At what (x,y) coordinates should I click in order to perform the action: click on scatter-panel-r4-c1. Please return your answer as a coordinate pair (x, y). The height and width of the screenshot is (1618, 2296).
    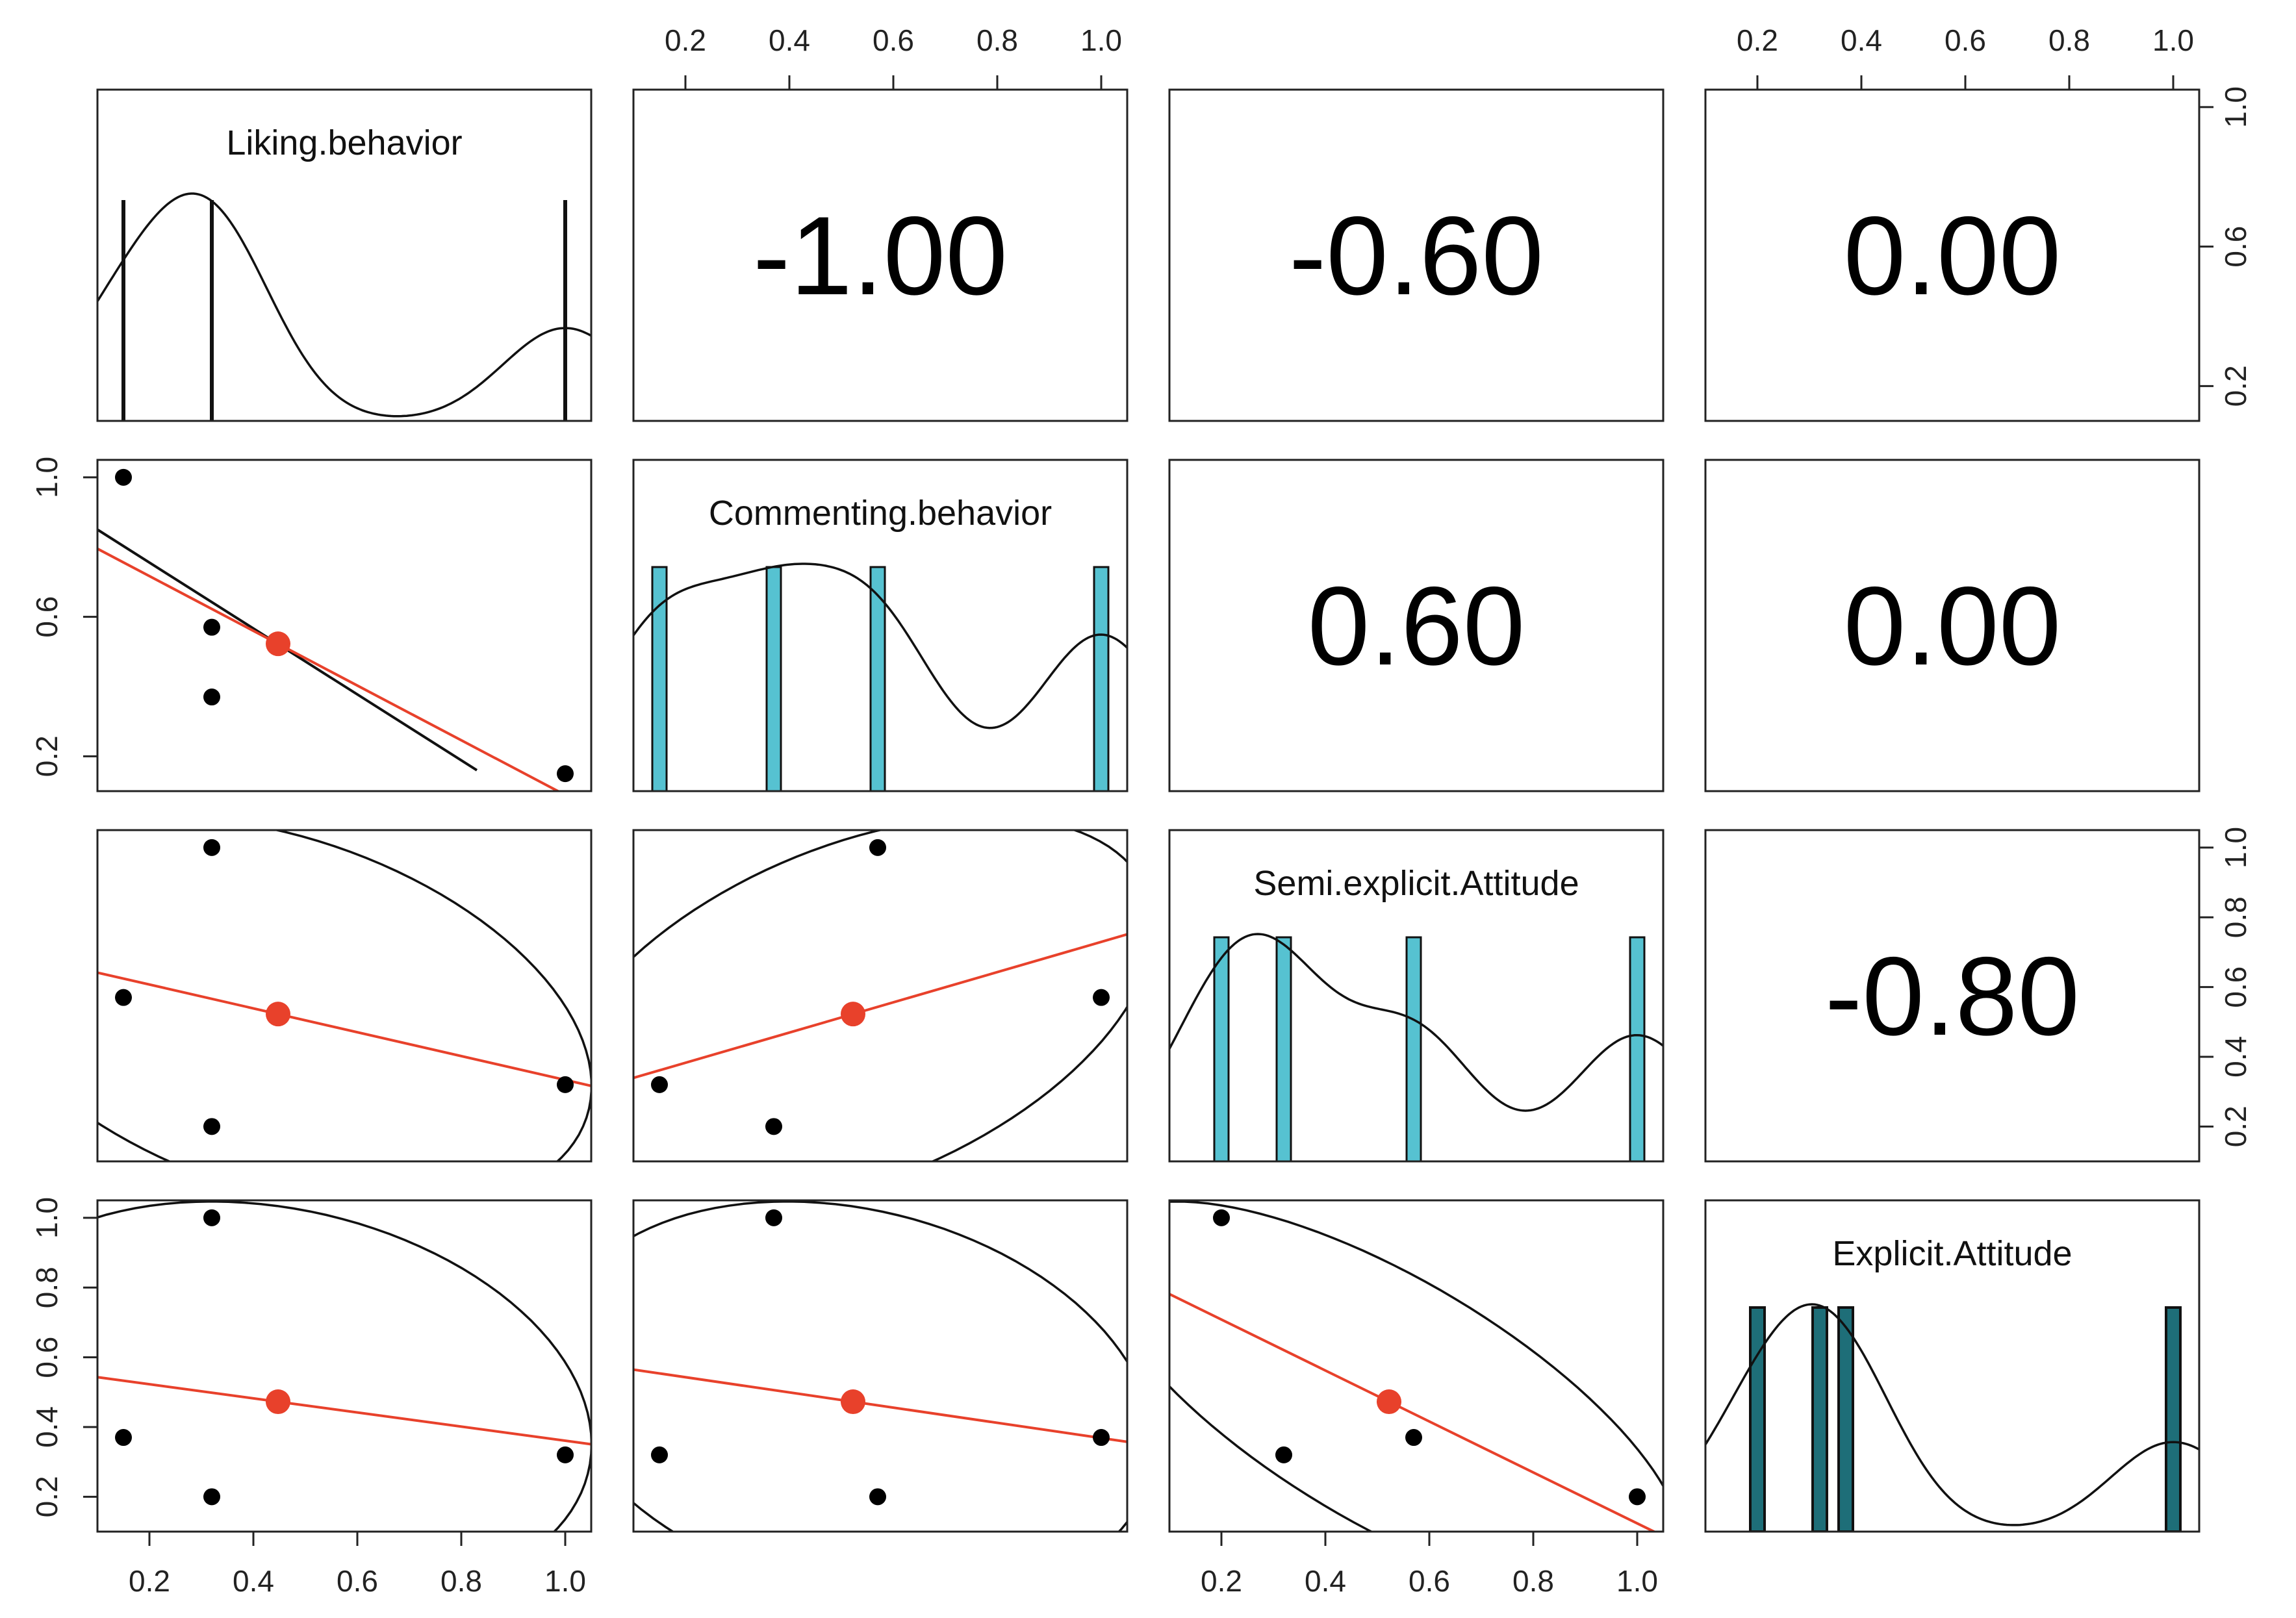
    Looking at the image, I should click on (344, 1366).